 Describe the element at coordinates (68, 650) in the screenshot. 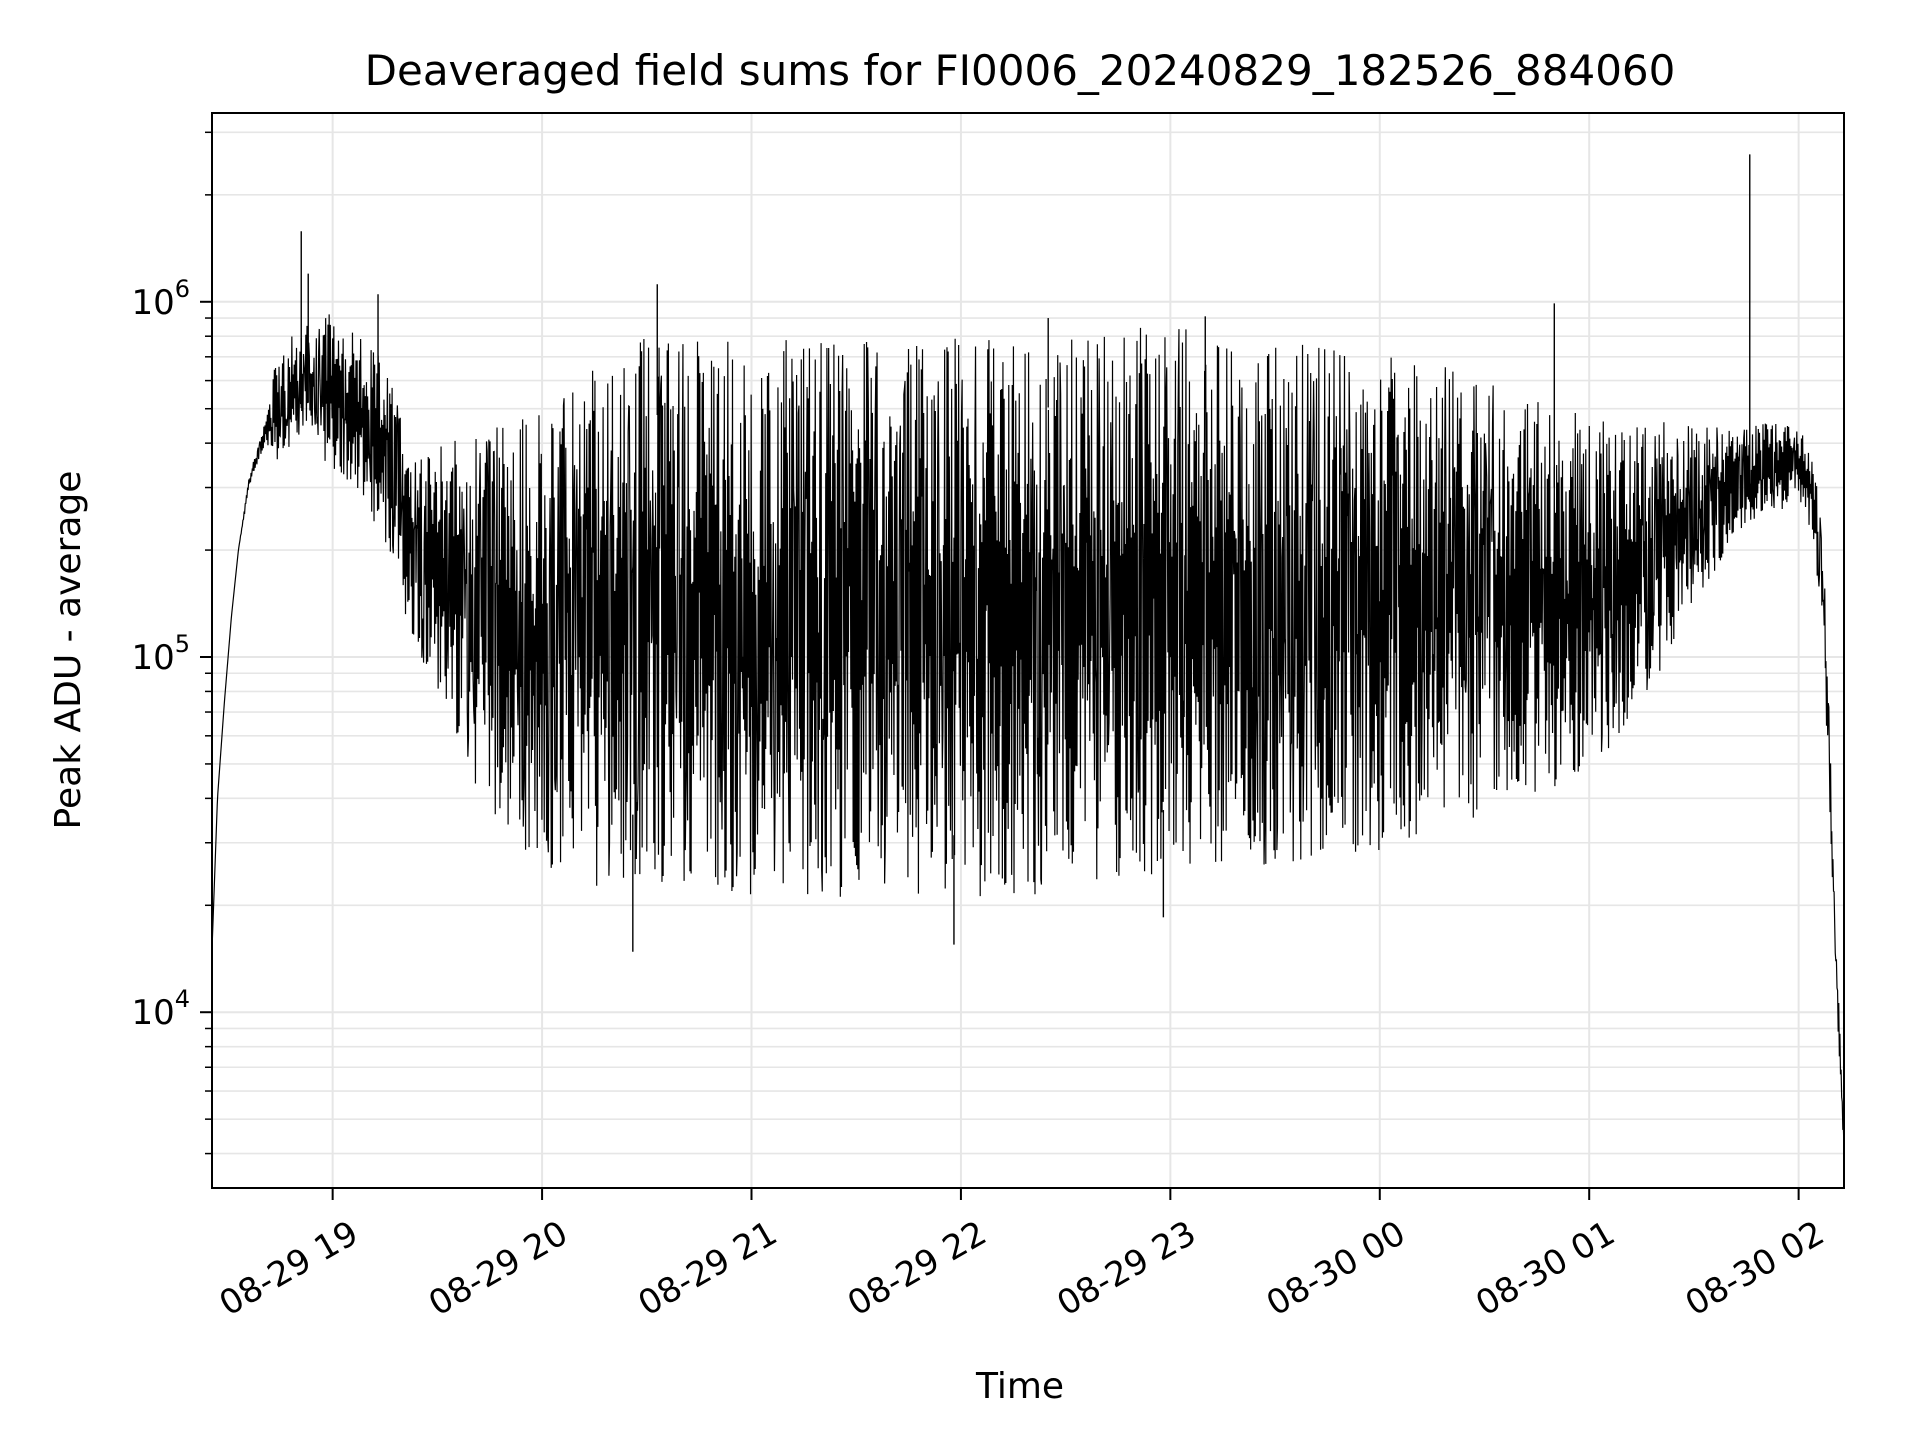

I see `y-axis-label: Peak ADU - average` at that location.